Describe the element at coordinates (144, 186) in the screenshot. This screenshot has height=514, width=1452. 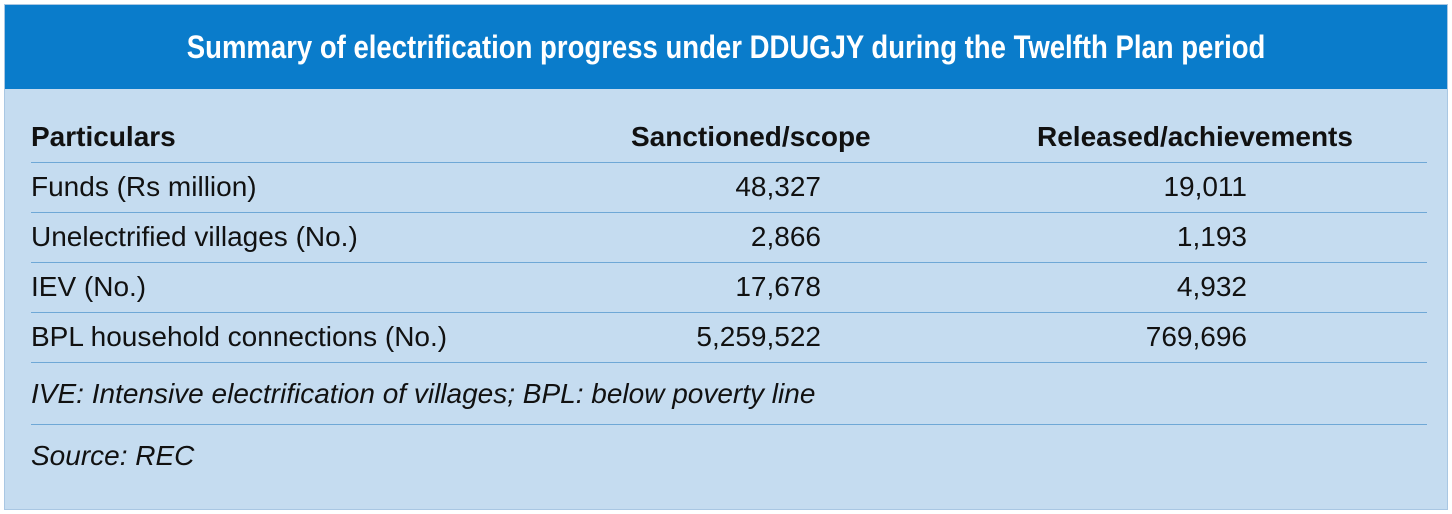
I see `row-label: Funds (Rs million)` at that location.